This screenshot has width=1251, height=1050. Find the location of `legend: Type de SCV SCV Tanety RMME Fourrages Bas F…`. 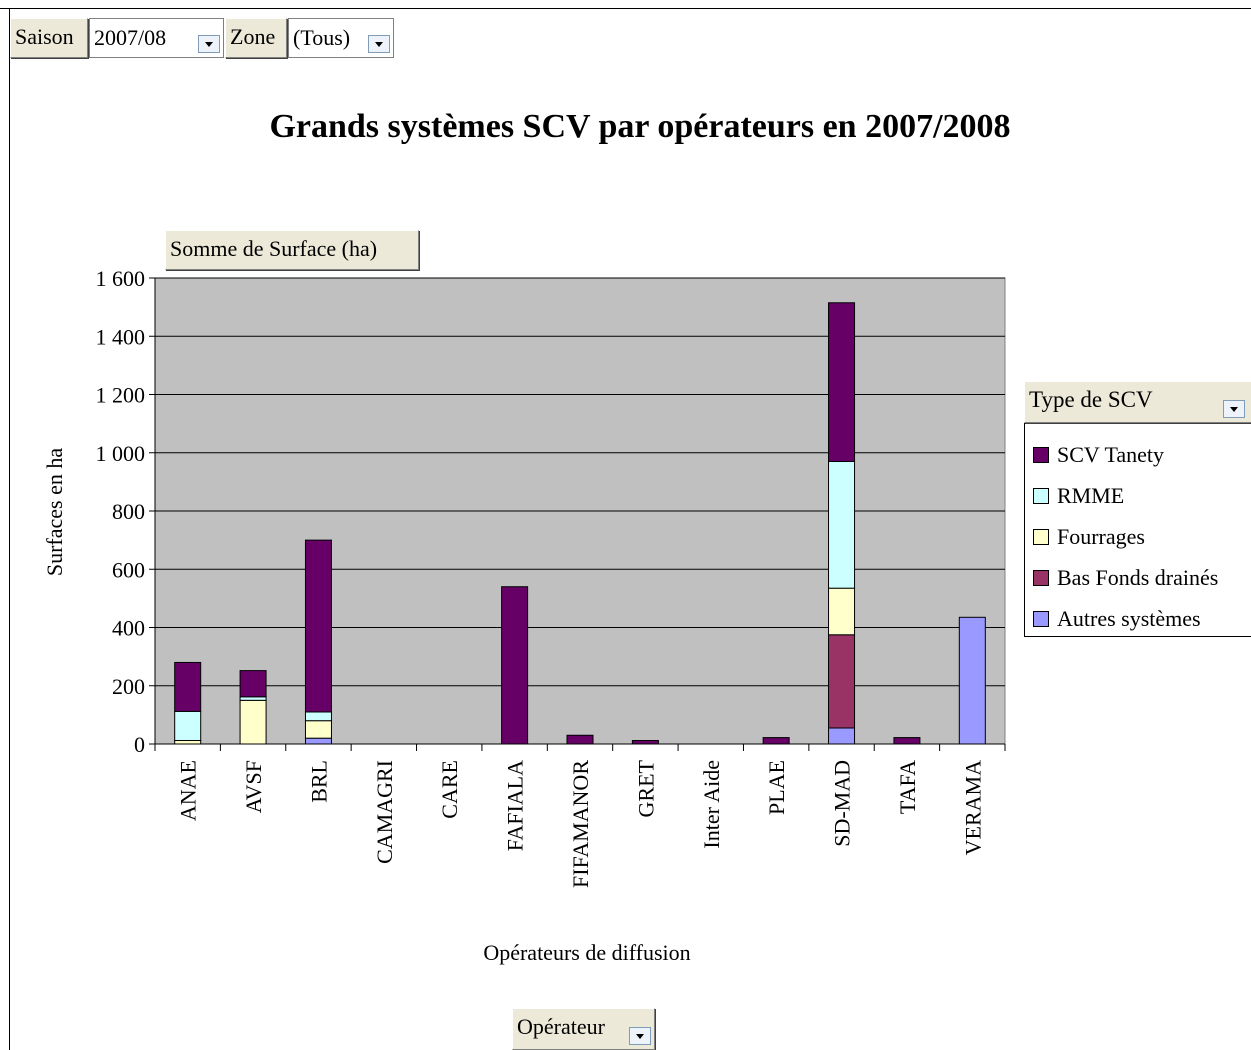

legend: Type de SCV SCV Tanety RMME Fourrages Bas F… is located at coordinates (1137, 509).